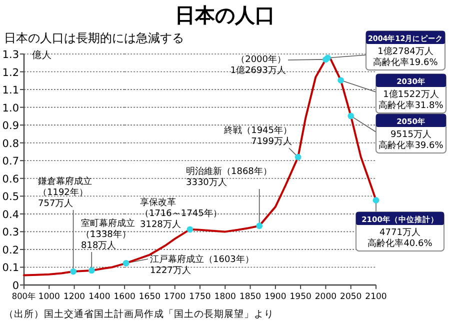 The height and width of the screenshot is (328, 450). I want to click on y-tick-label: 1.1, so click(10, 90).